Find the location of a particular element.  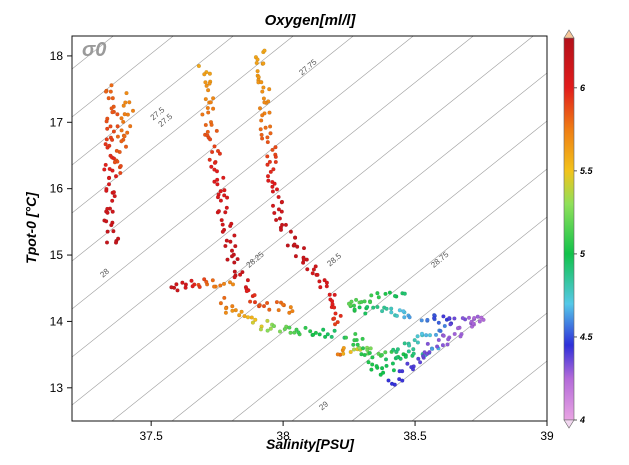

y-tick-label: 16 is located at coordinates (57, 189).